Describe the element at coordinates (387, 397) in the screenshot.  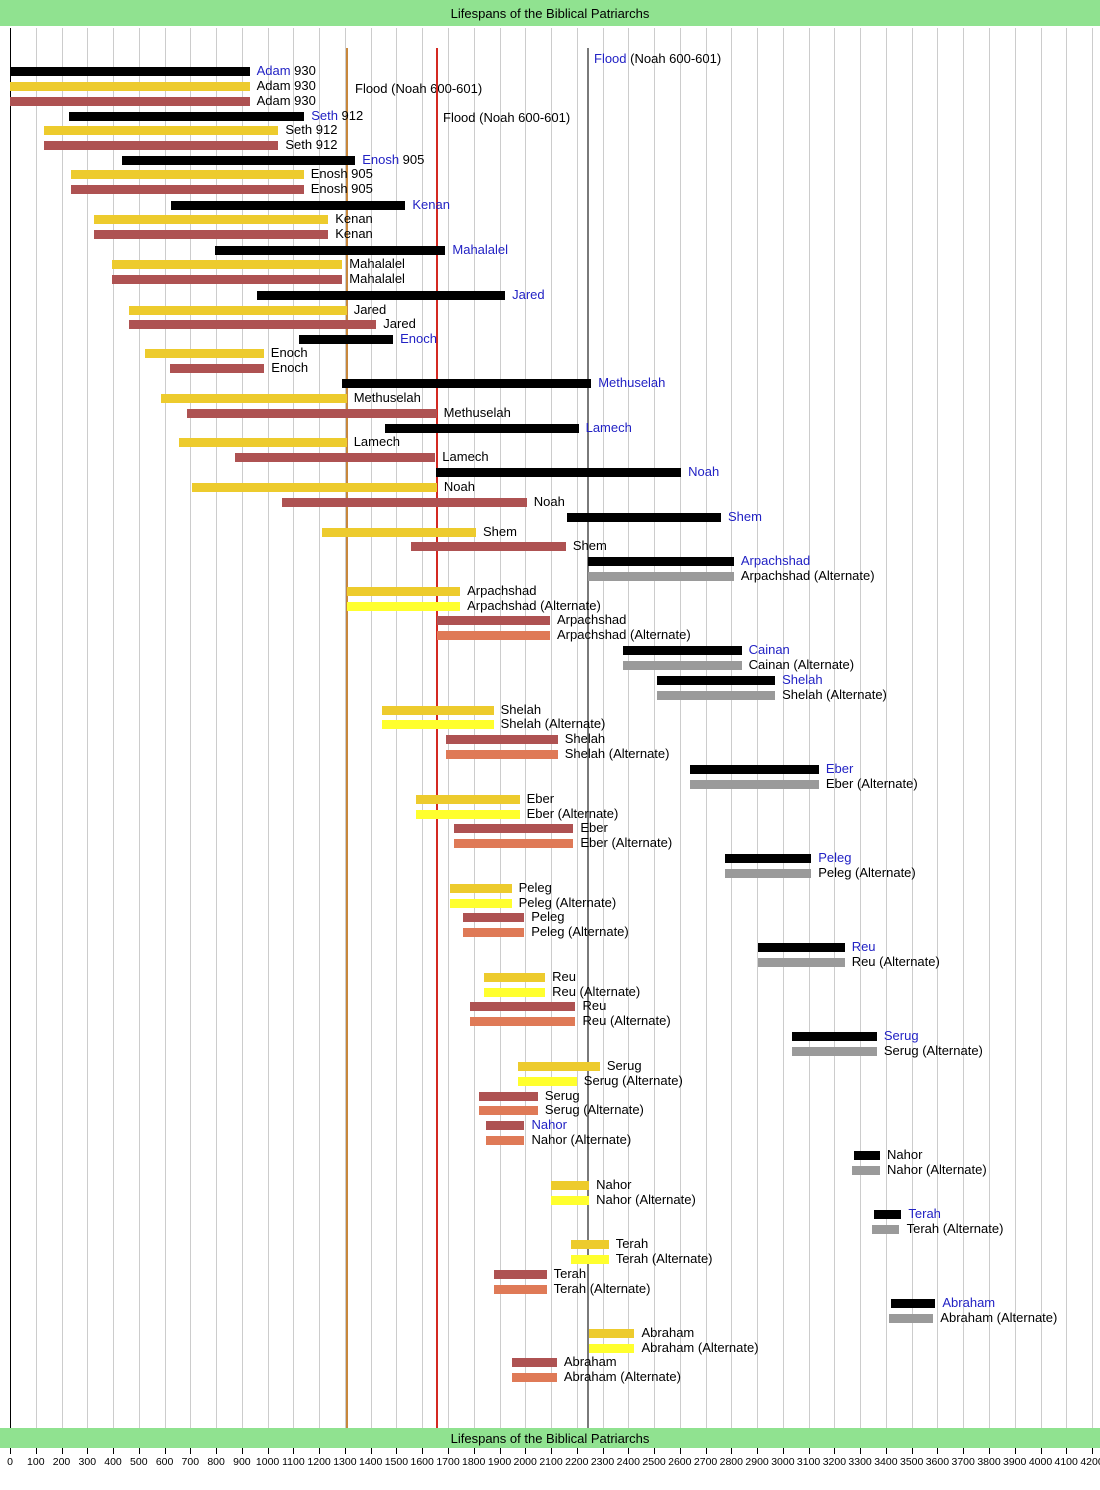
I see `bar-name-text: Methuselah` at that location.